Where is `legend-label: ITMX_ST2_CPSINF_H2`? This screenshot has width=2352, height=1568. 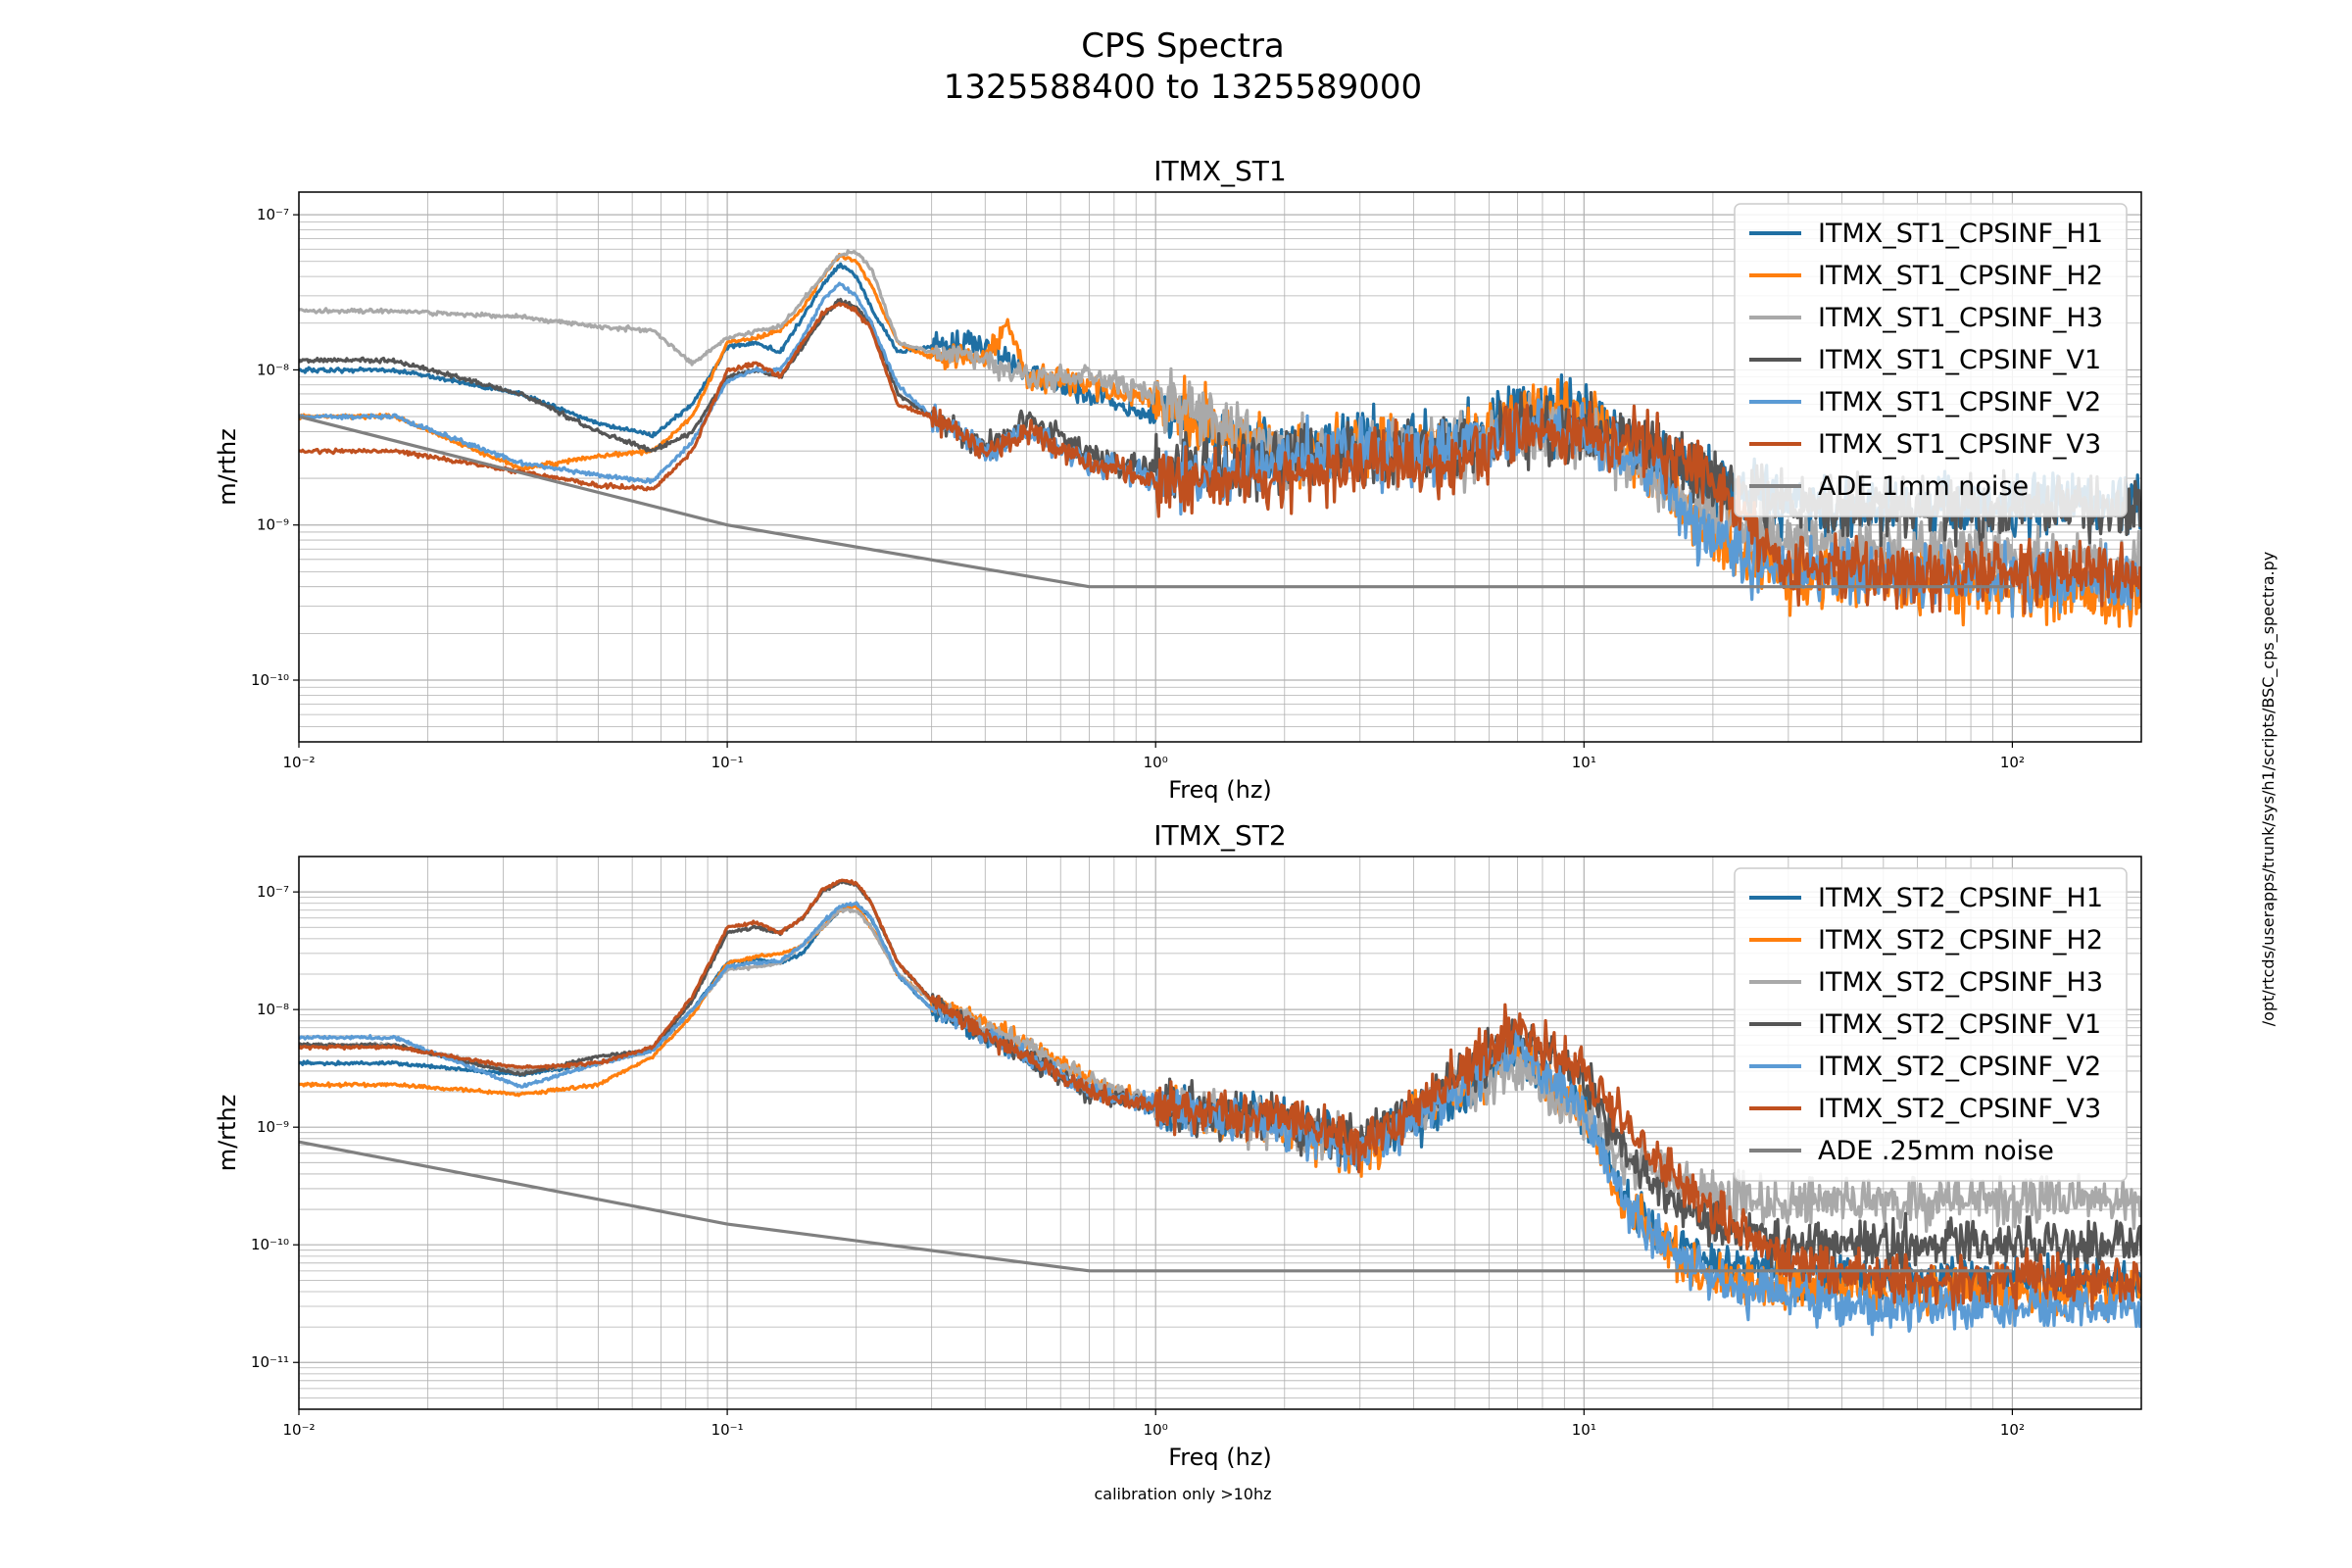
legend-label: ITMX_ST2_CPSINF_H2 is located at coordinates (1960, 940).